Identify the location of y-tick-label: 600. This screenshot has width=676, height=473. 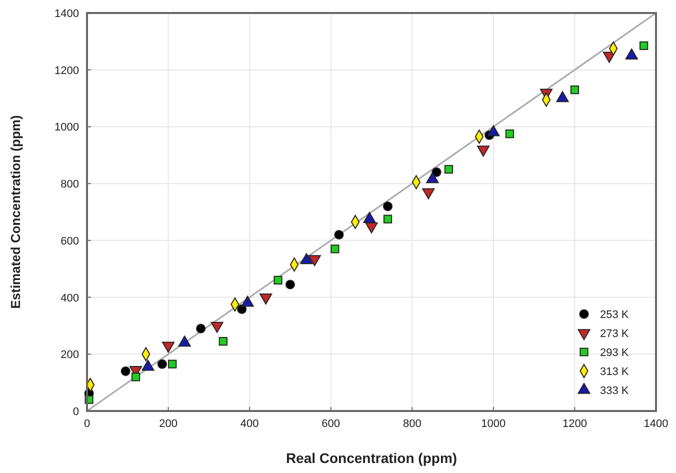
(69, 241).